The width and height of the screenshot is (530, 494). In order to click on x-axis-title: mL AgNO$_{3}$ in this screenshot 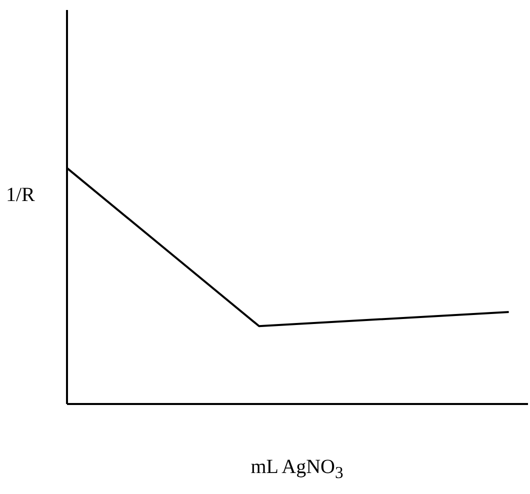, I will do `click(297, 469)`.